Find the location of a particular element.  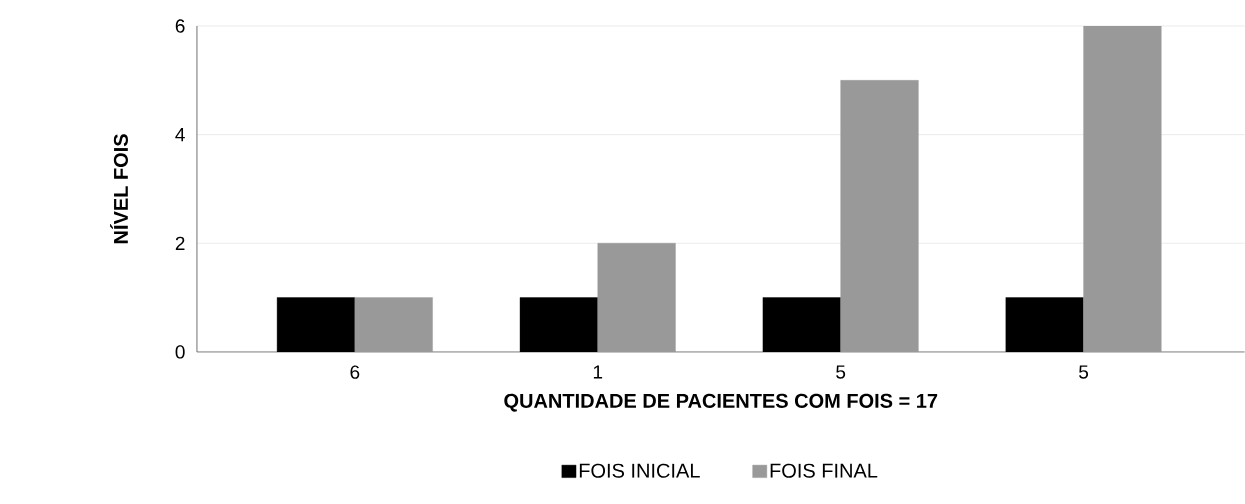

y-axis-title: NÍVEL FOIS is located at coordinates (119, 189).